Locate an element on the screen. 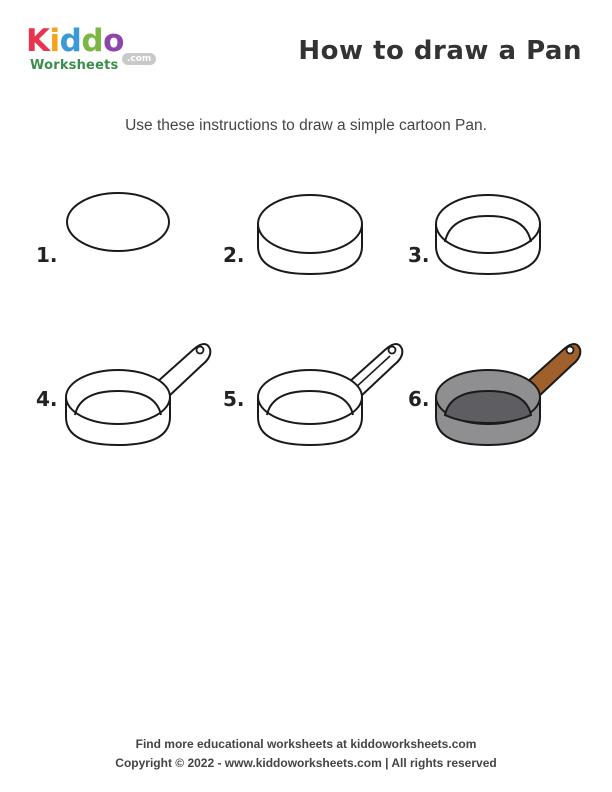 This screenshot has height=792, width=612. logo-letter: K is located at coordinates (38, 41).